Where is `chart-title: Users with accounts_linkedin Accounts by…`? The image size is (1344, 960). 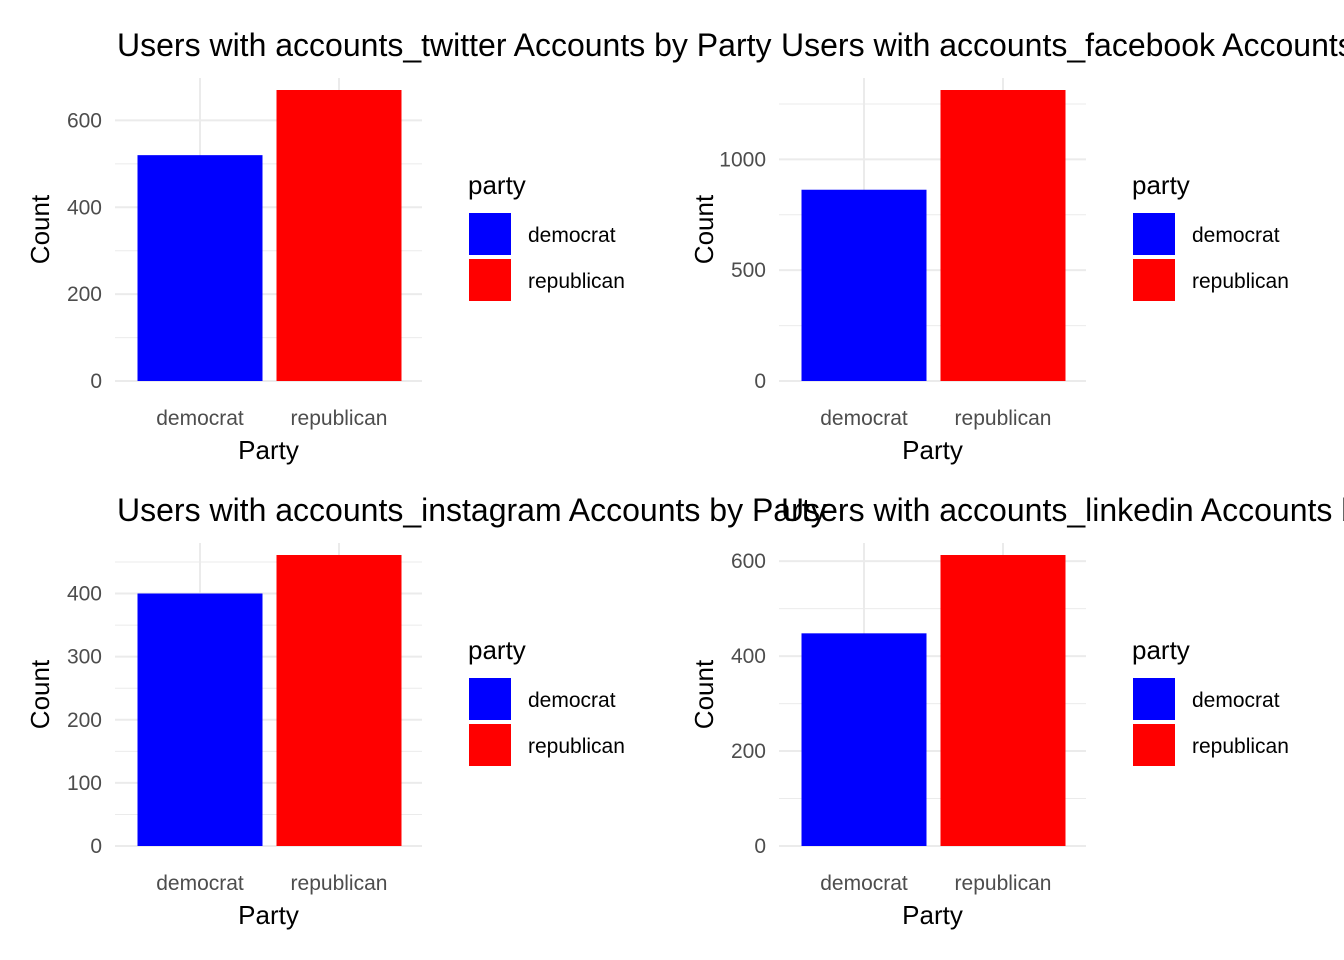
chart-title: Users with accounts_linkedin Accounts by… is located at coordinates (1062, 510).